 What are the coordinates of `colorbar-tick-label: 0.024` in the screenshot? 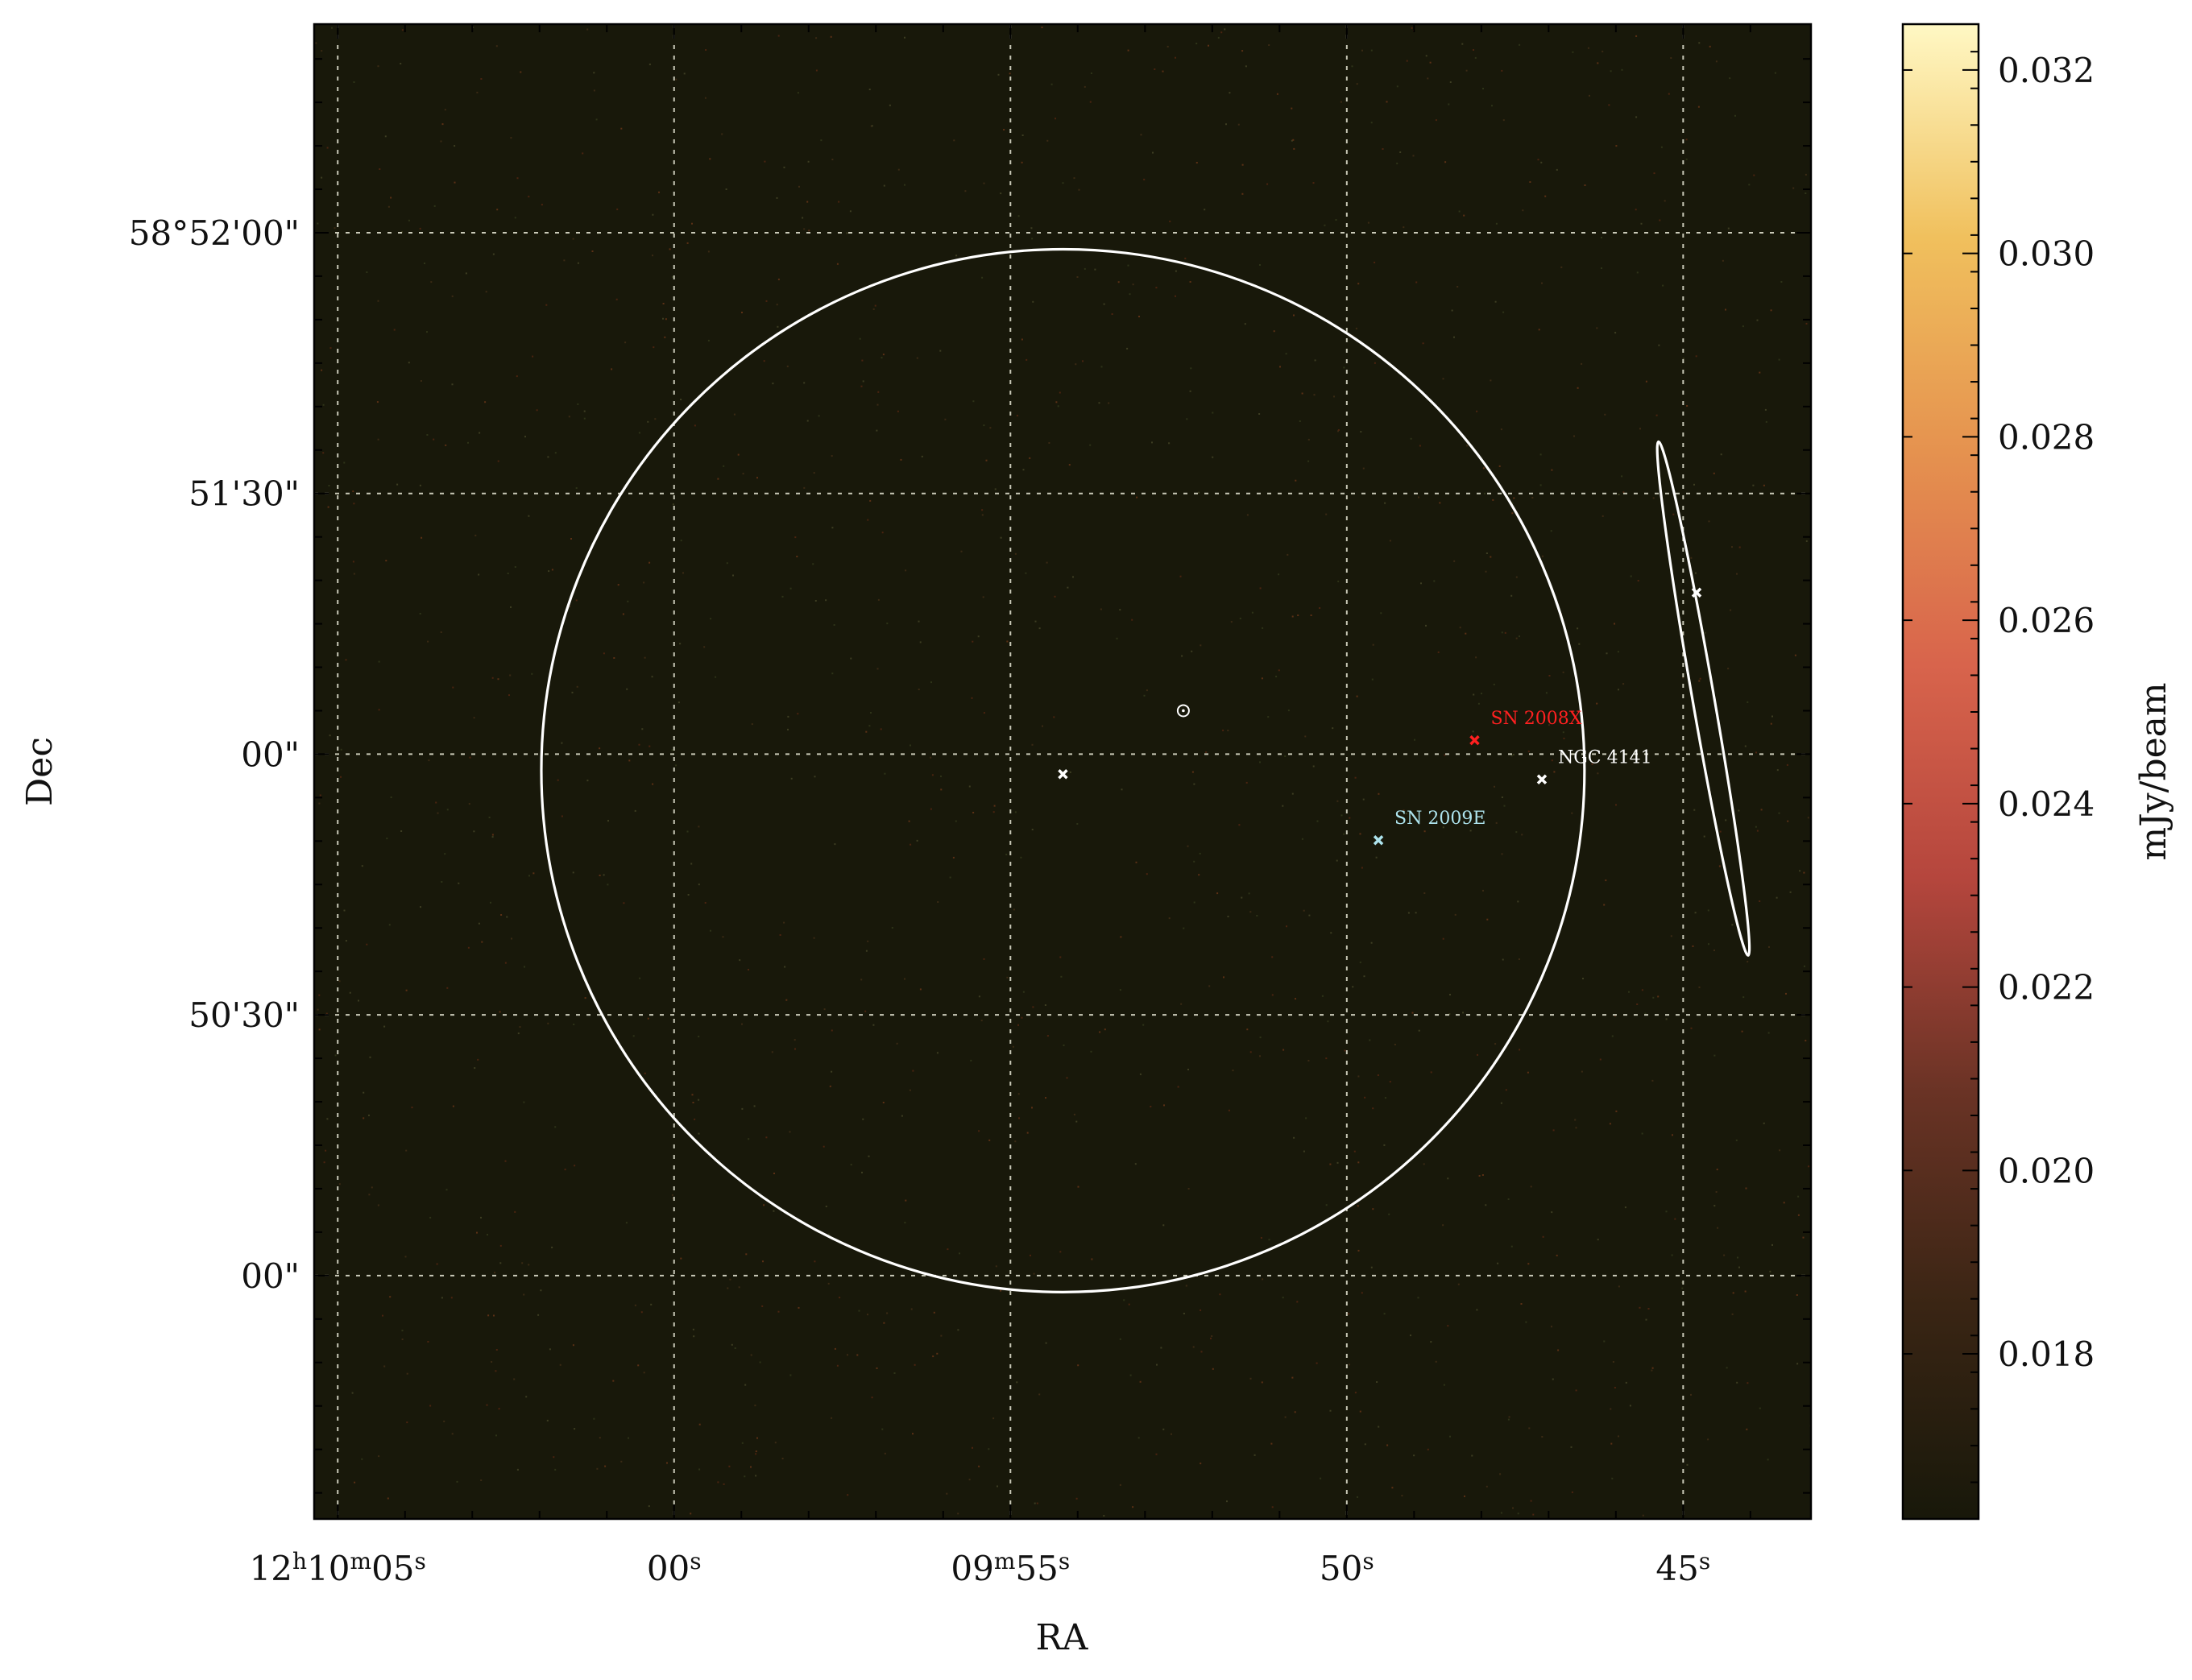 It's located at (2046, 804).